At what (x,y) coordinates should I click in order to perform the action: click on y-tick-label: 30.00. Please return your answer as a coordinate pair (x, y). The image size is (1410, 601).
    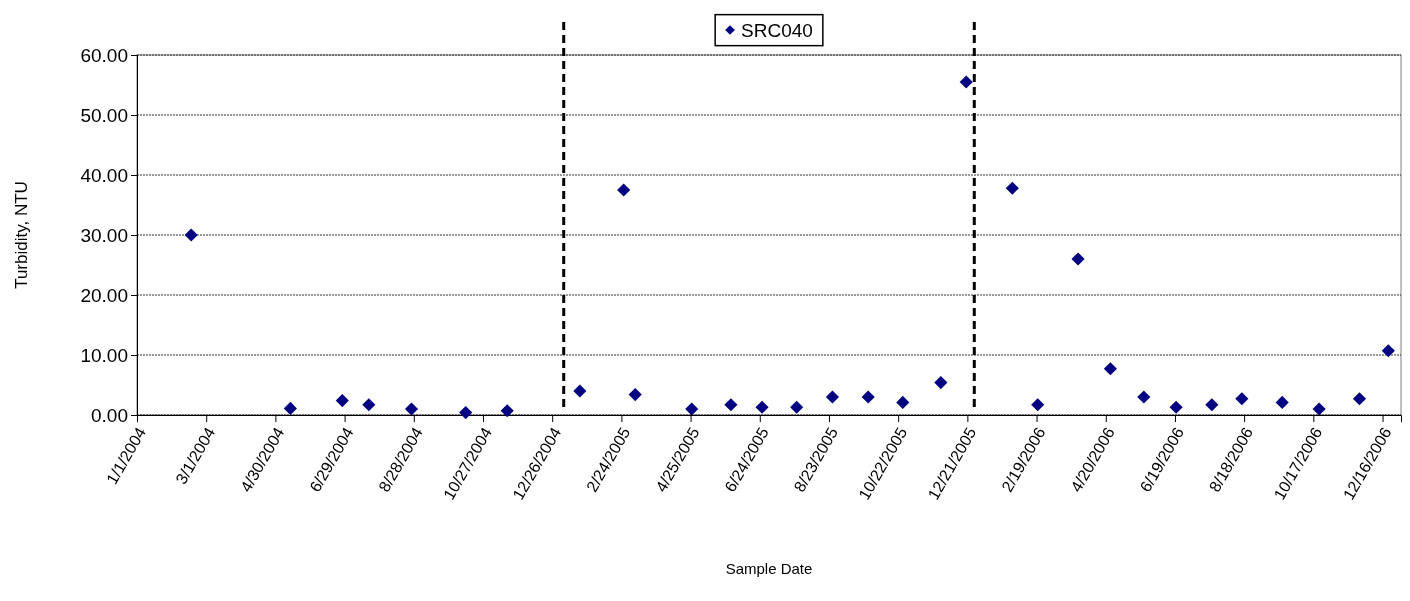
    Looking at the image, I should click on (104, 235).